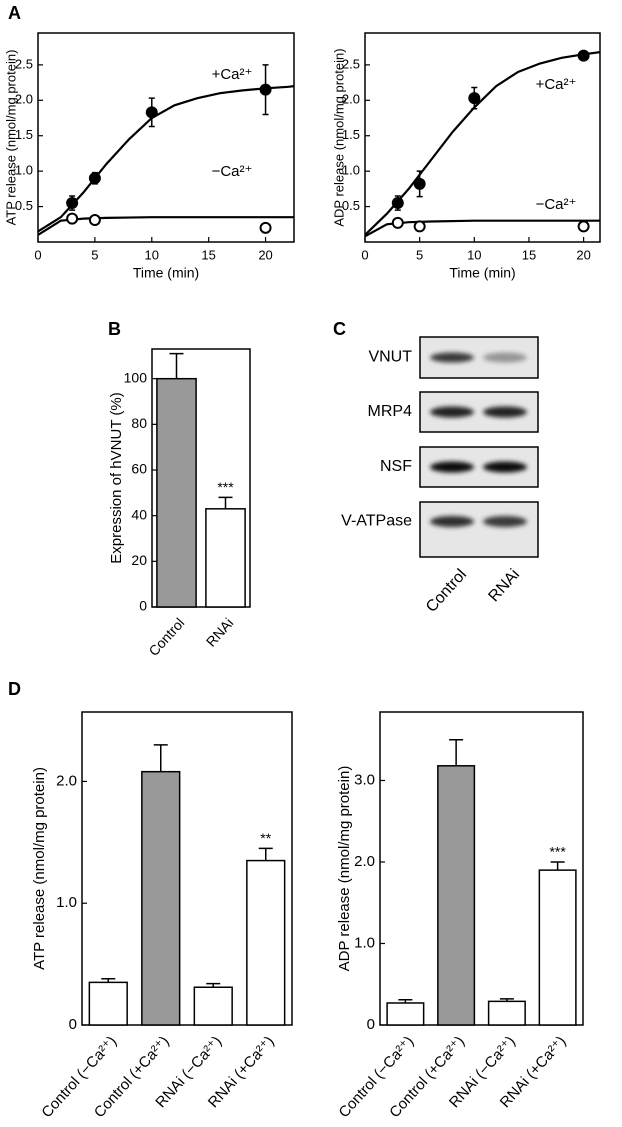  What do you see at coordinates (339, 329) in the screenshot?
I see `panel-letter: C` at bounding box center [339, 329].